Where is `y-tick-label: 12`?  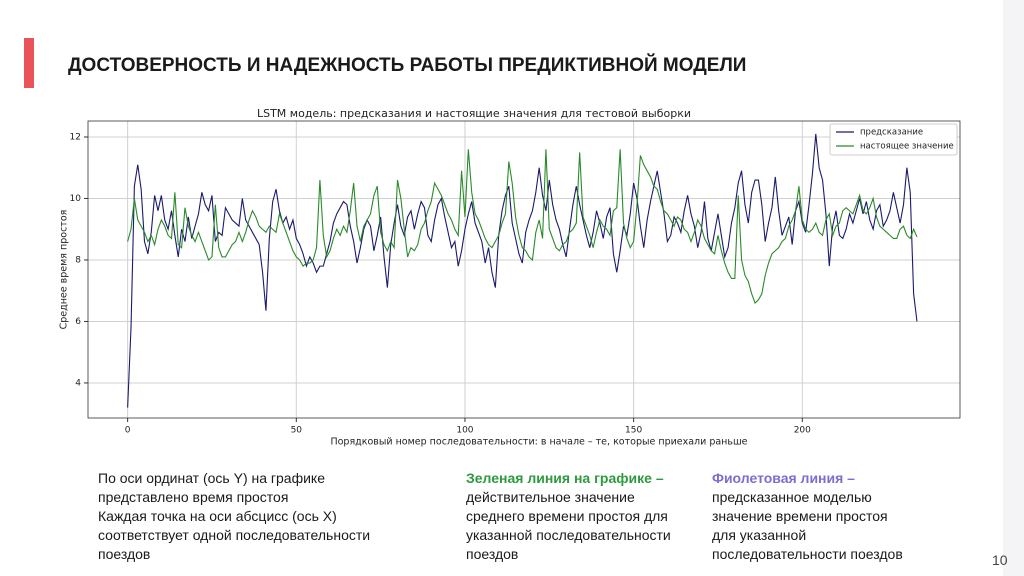 y-tick-label: 12 is located at coordinates (75, 137).